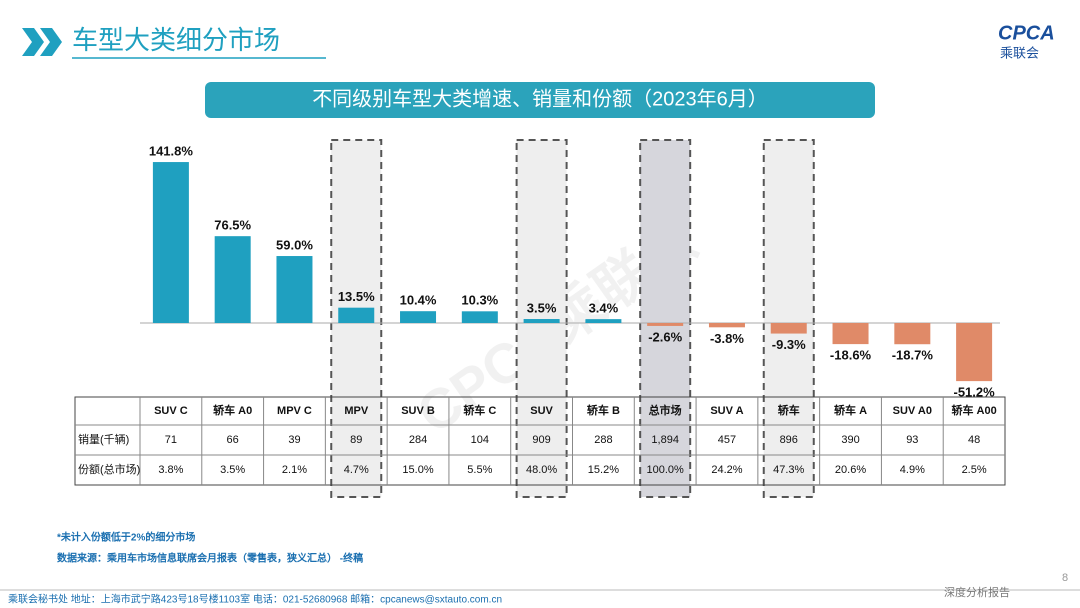 The width and height of the screenshot is (1080, 608). I want to click on table-cell: 15.0%, so click(417, 470).